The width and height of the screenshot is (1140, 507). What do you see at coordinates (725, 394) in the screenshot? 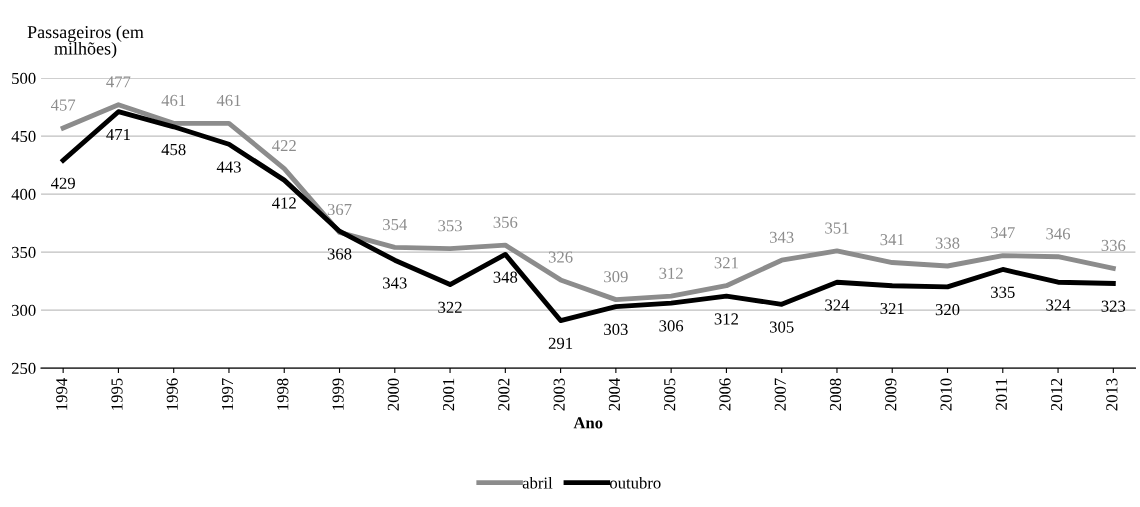
I see `x-tick-label: 2006` at bounding box center [725, 394].